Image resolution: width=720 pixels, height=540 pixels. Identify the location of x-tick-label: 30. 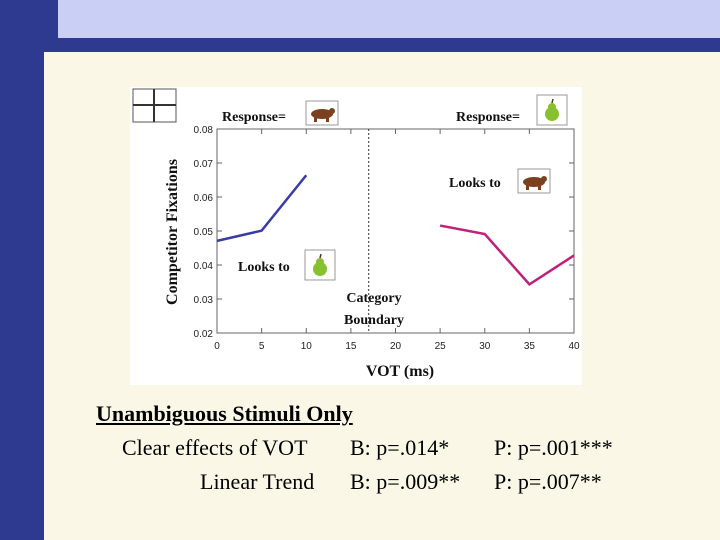
(485, 346).